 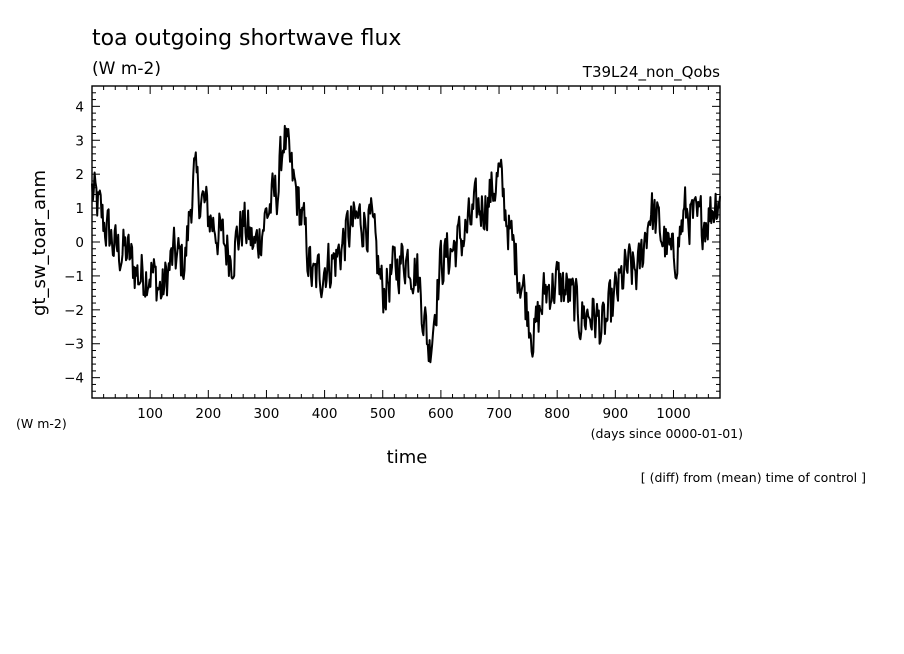 What do you see at coordinates (753, 477) in the screenshot?
I see `footnote: [ (diff) from (mean) time of control ]` at bounding box center [753, 477].